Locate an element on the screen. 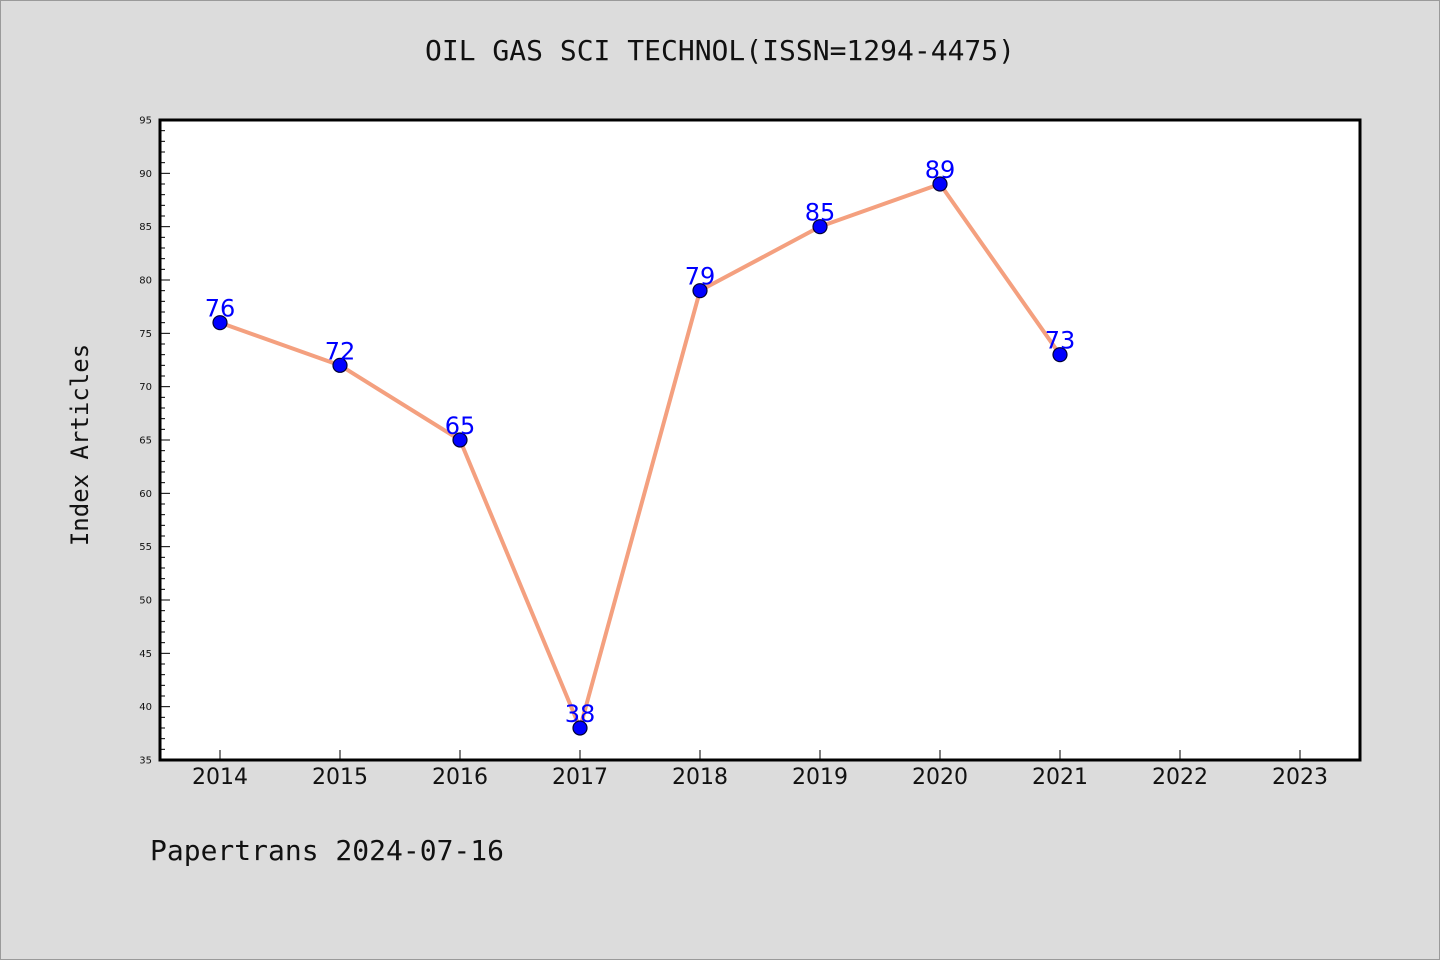 Image resolution: width=1440 pixels, height=960 pixels. x-tick-label: 2019 is located at coordinates (820, 777).